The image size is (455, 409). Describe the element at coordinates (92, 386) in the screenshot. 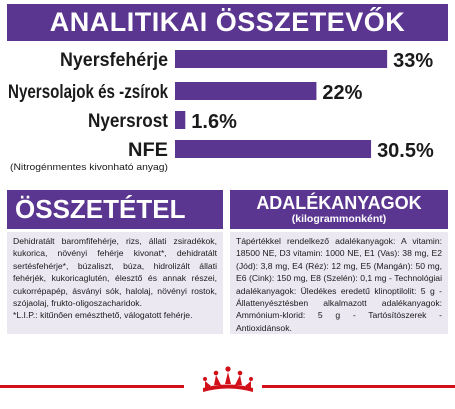

I see `footer-line-left` at that location.